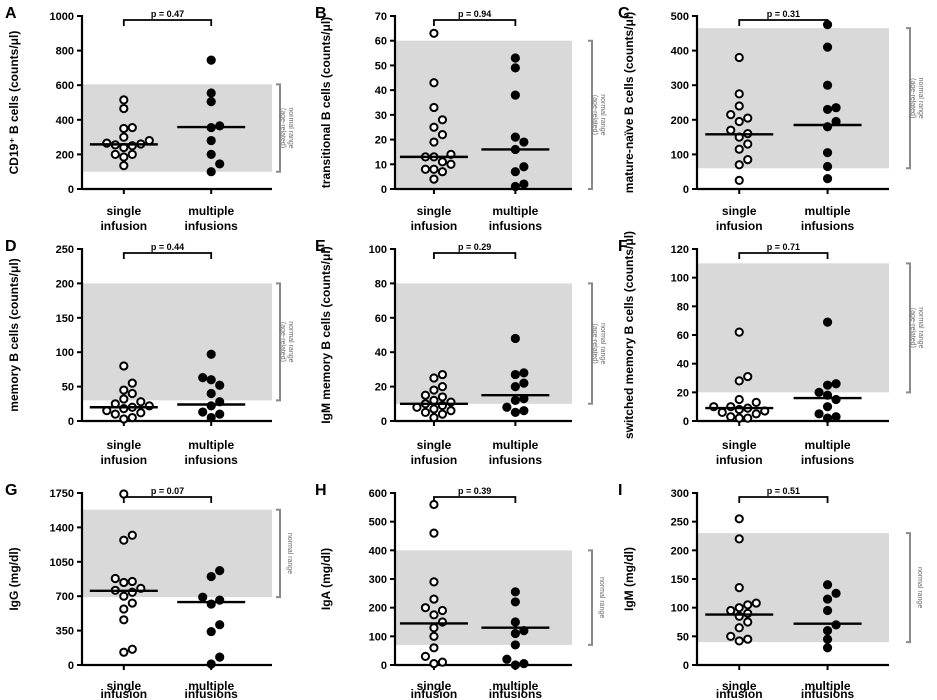 The width and height of the screenshot is (937, 700). What do you see at coordinates (783, 491) in the screenshot?
I see `p-value-label: p = 0.51` at bounding box center [783, 491].